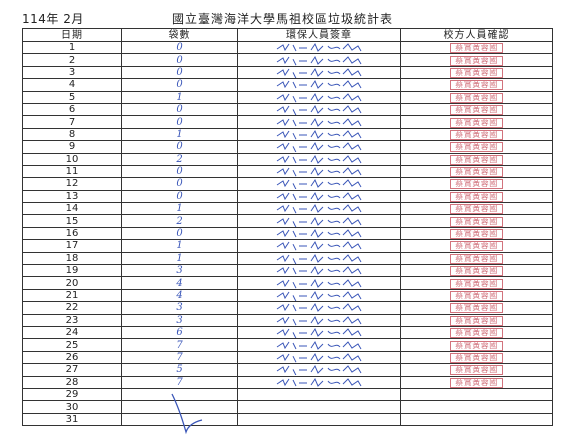  What do you see at coordinates (72, 134) in the screenshot?
I see `date-cell: 8` at bounding box center [72, 134].